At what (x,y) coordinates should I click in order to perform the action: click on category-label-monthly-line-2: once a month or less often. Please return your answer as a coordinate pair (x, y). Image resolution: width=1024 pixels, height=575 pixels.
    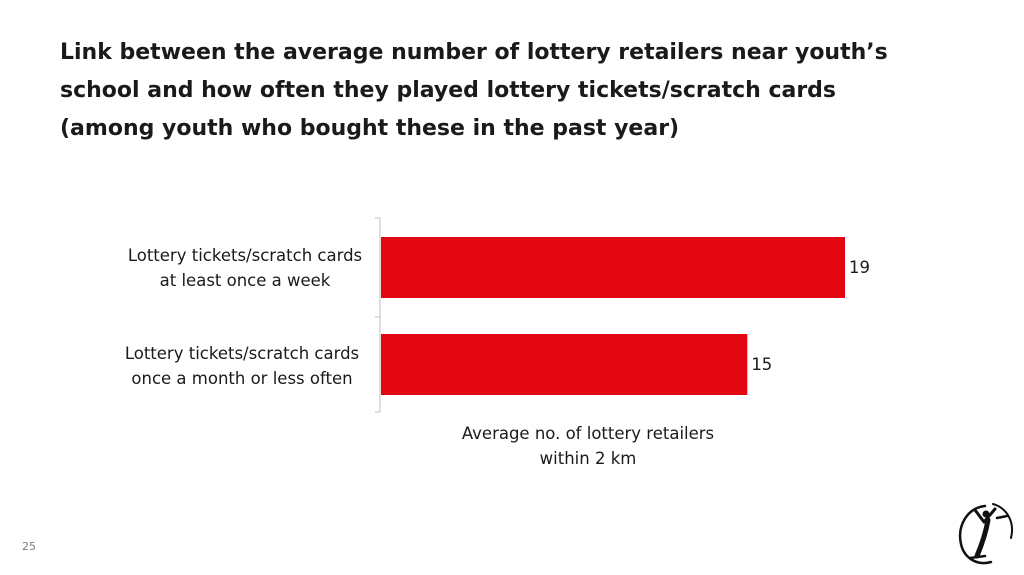
    Looking at the image, I should click on (242, 378).